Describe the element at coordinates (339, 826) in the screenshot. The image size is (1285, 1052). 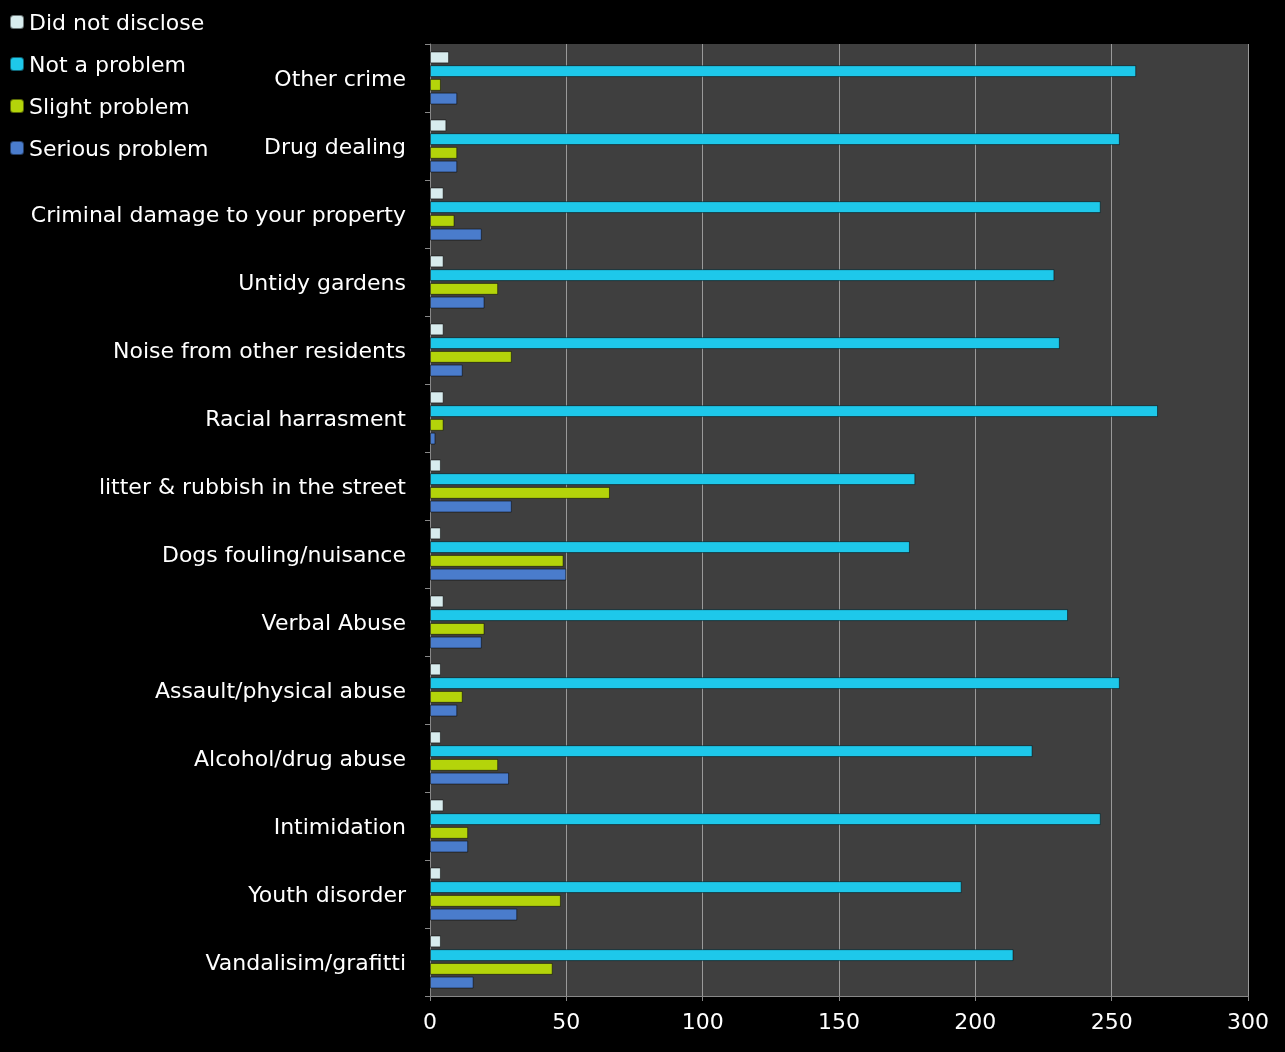
I see `y-tick-label: Intimidation` at that location.